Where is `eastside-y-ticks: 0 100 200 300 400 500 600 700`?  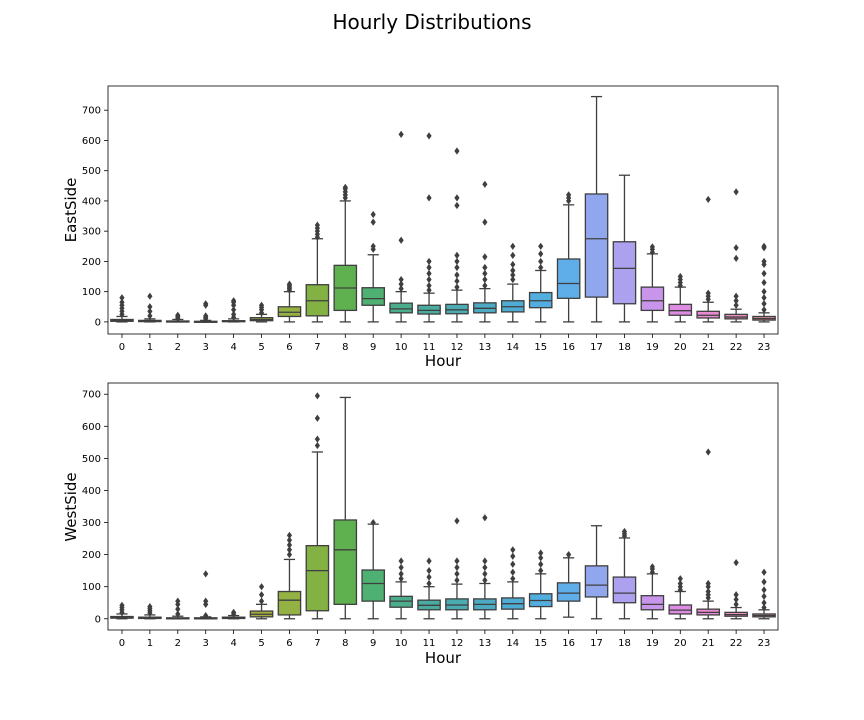
eastside-y-ticks: 0 100 200 300 400 500 600 700 is located at coordinates (95, 217).